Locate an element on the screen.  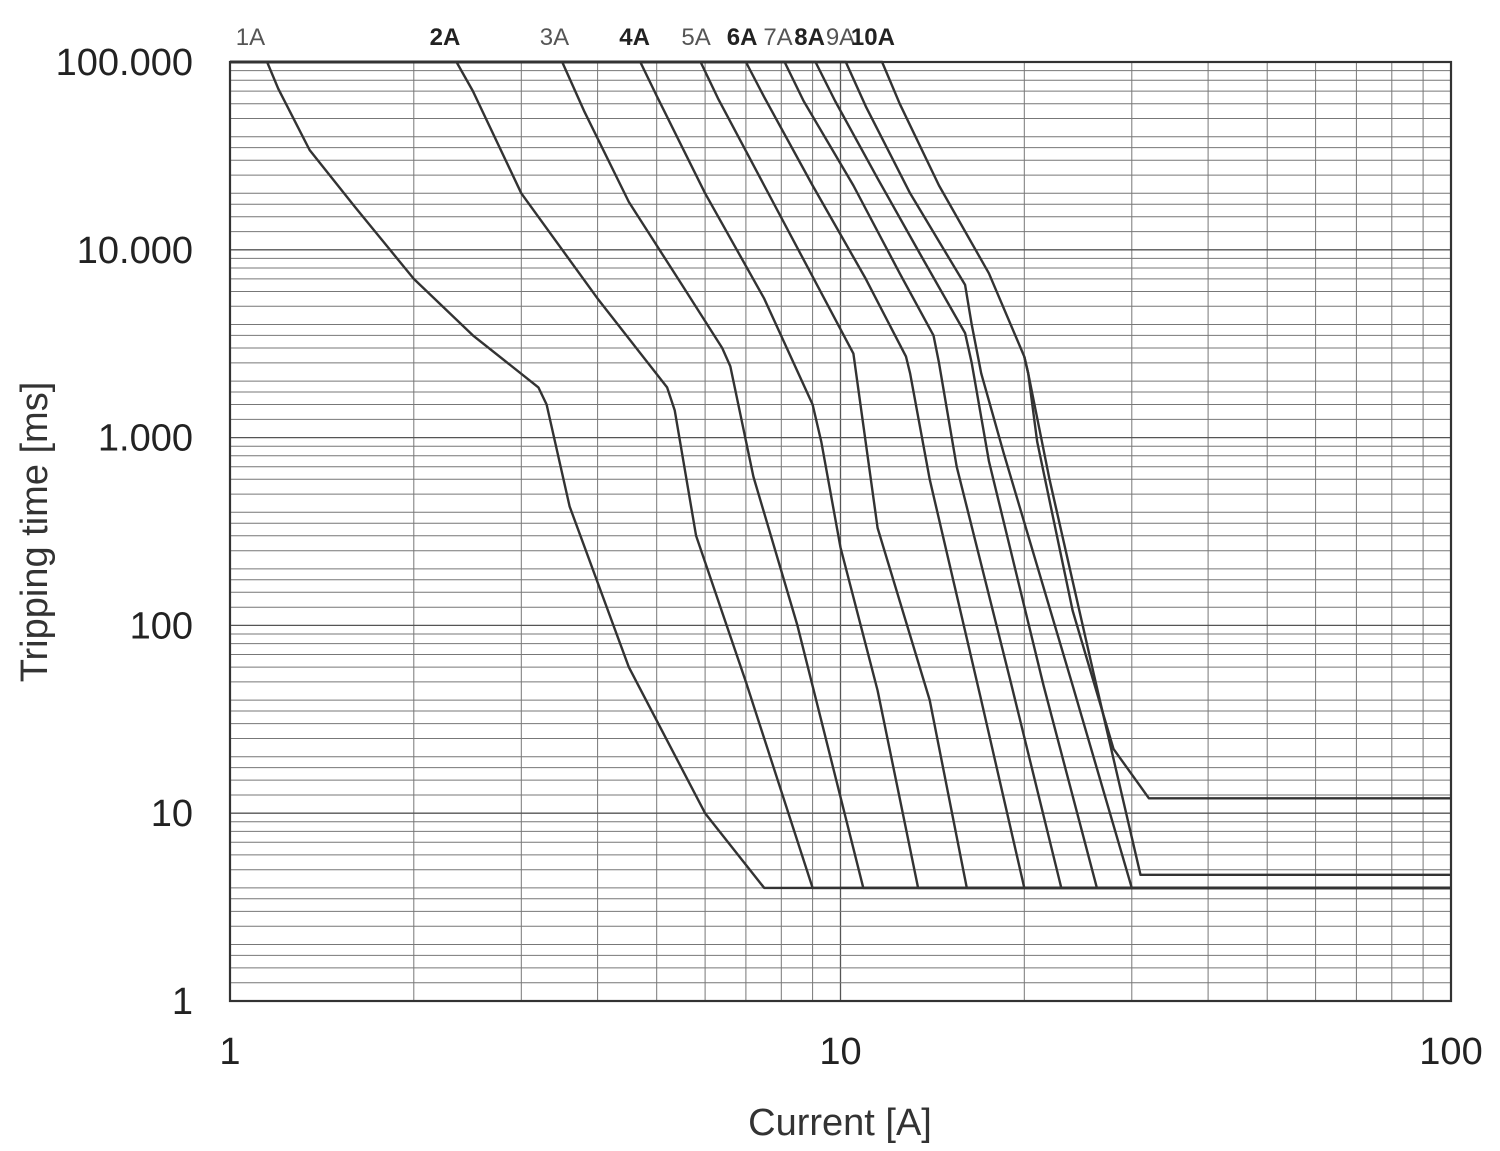
y-tick-label: 10 is located at coordinates (172, 814).